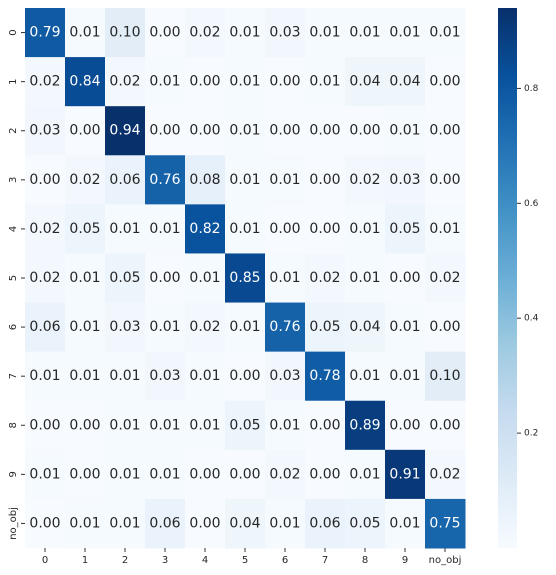 This screenshot has height=575, width=556. What do you see at coordinates (531, 204) in the screenshot?
I see `colorbar-tick-label: 0.6` at bounding box center [531, 204].